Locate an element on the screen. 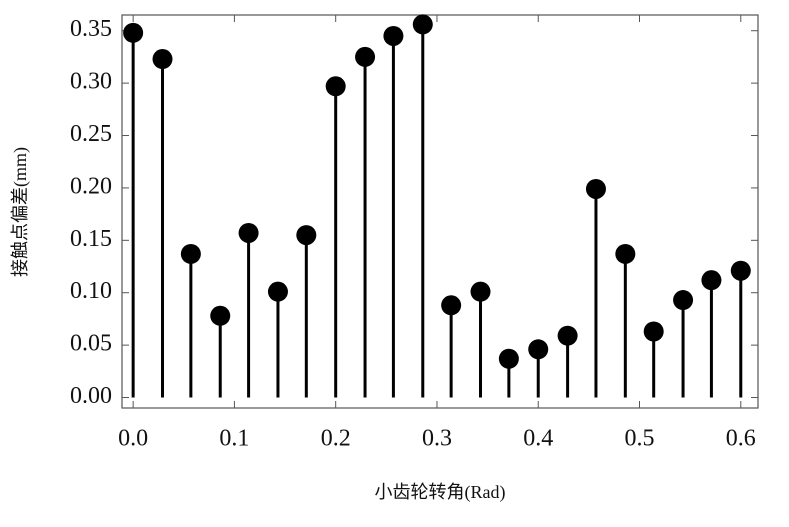 The image size is (789, 527). x-tick-label: 0.1 is located at coordinates (234, 439).